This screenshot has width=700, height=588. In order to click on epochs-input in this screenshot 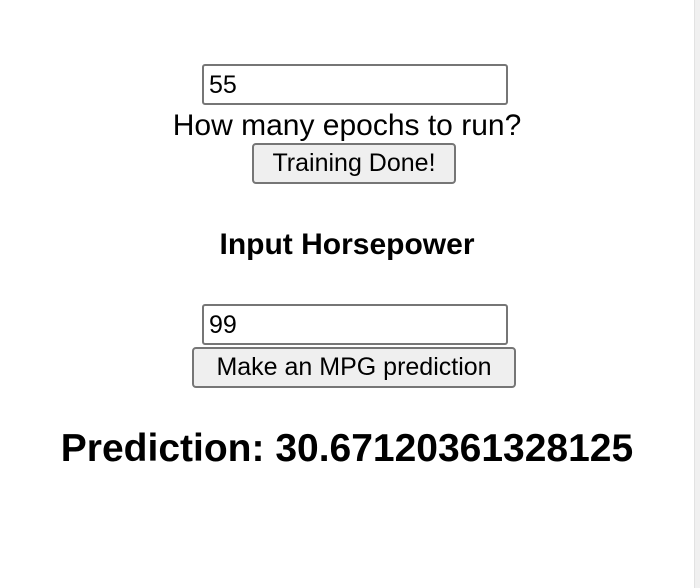, I will do `click(355, 84)`.